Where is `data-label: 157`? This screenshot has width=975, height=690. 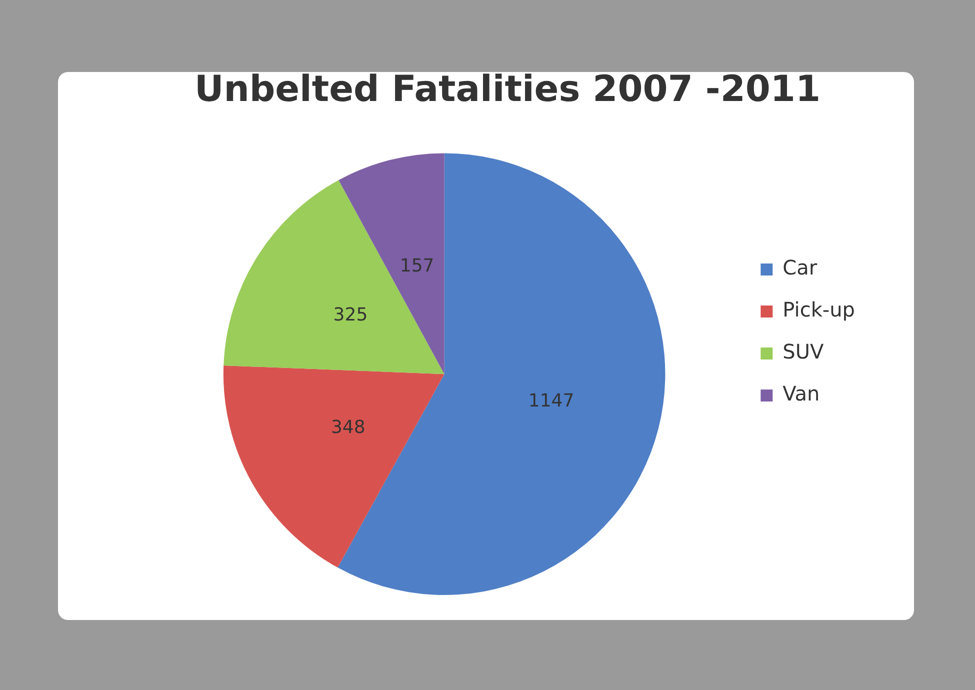
data-label: 157 is located at coordinates (417, 266).